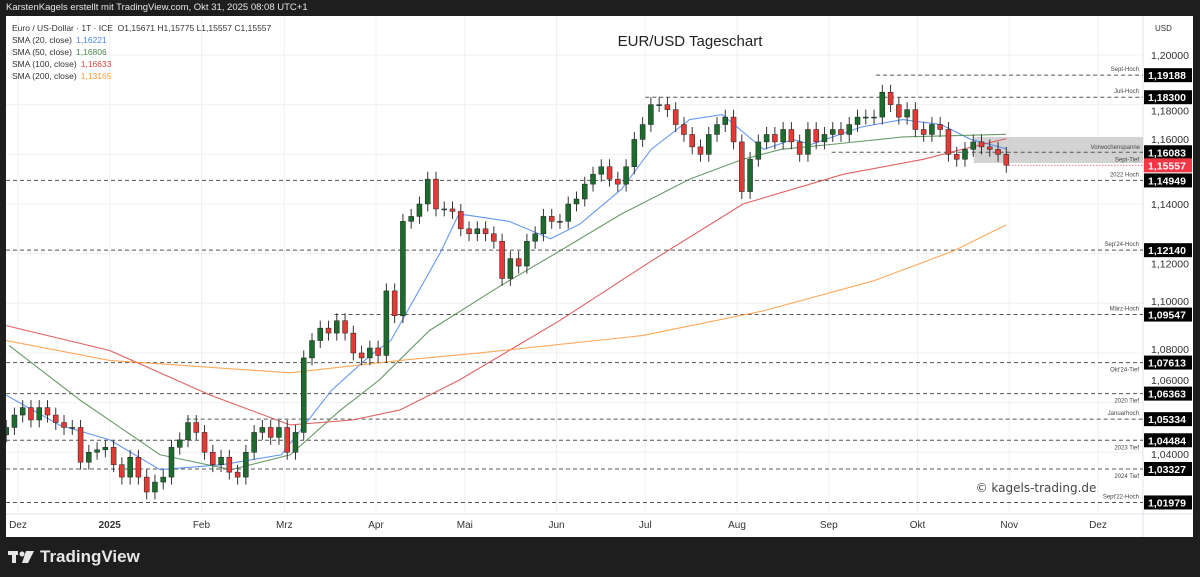 This screenshot has height=577, width=1200. I want to click on sma-legend-row: SMA (20, close) 1,16221, so click(141, 40).